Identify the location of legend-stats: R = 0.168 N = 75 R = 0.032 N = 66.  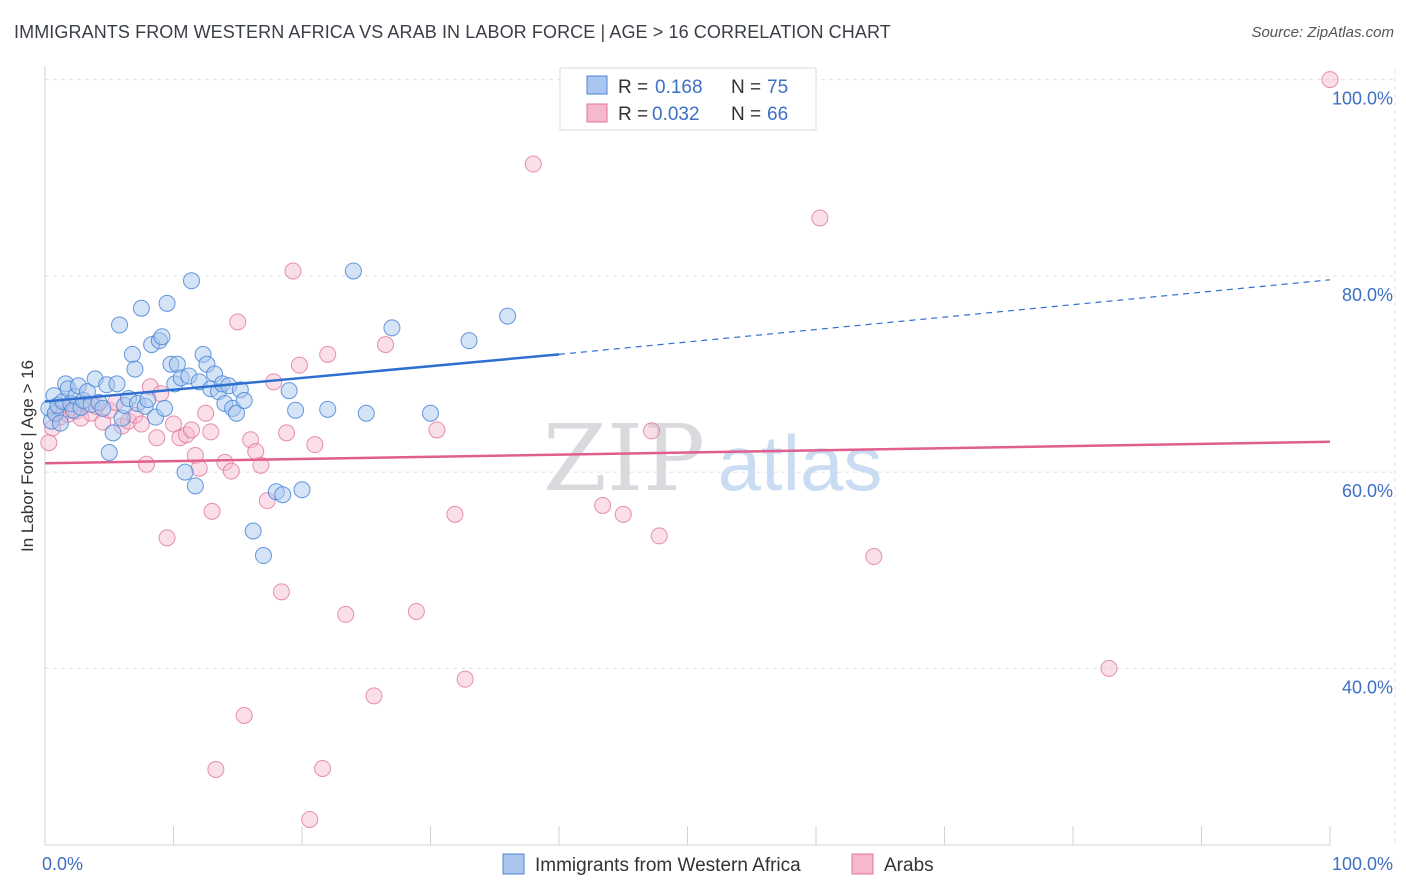
(688, 99).